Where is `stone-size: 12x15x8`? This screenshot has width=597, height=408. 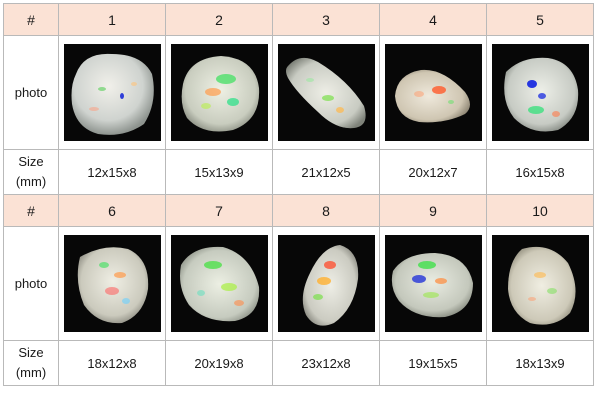
stone-size: 12x15x8 is located at coordinates (112, 172).